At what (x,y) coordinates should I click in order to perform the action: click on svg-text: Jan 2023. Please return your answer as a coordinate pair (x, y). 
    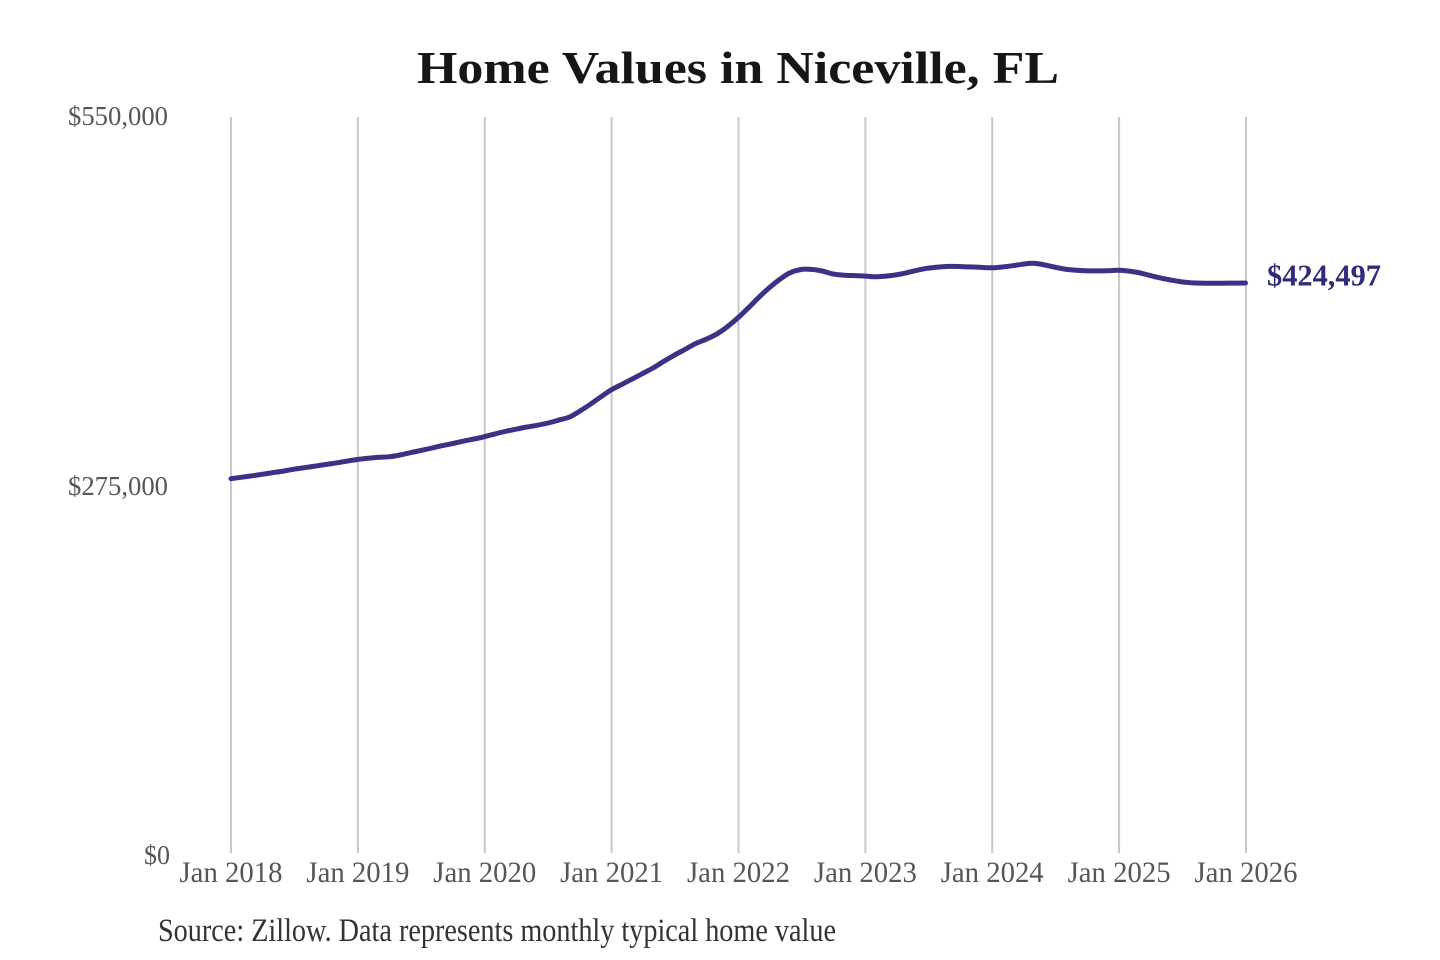
    Looking at the image, I should click on (865, 873).